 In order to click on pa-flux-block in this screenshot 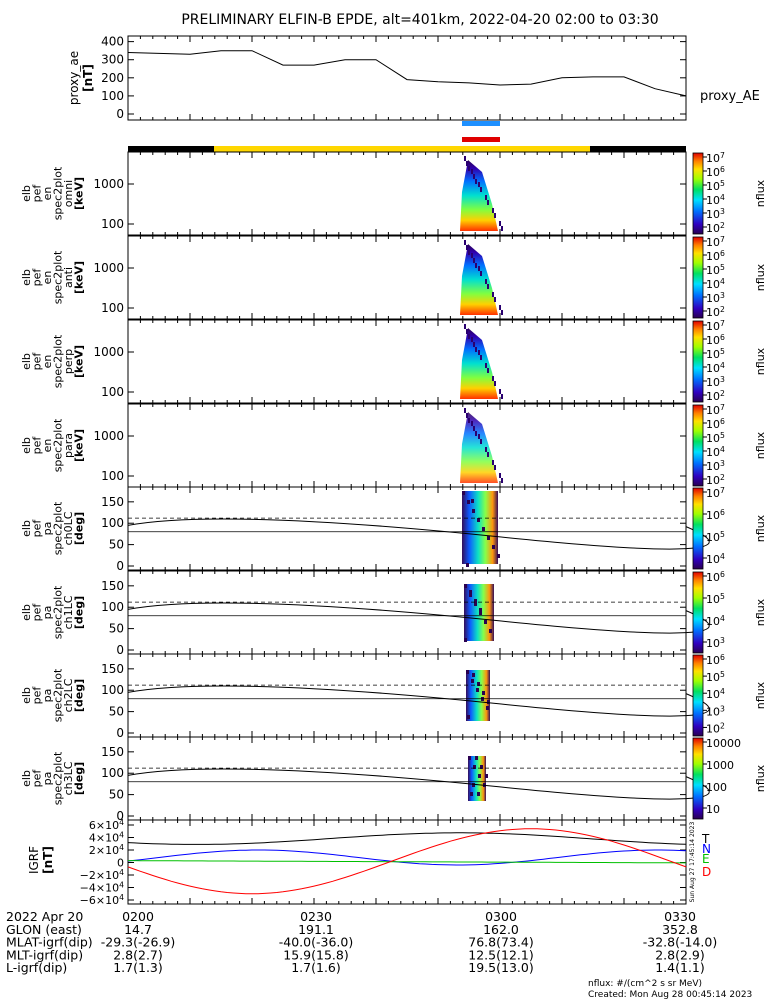, I will do `click(478, 695)`.